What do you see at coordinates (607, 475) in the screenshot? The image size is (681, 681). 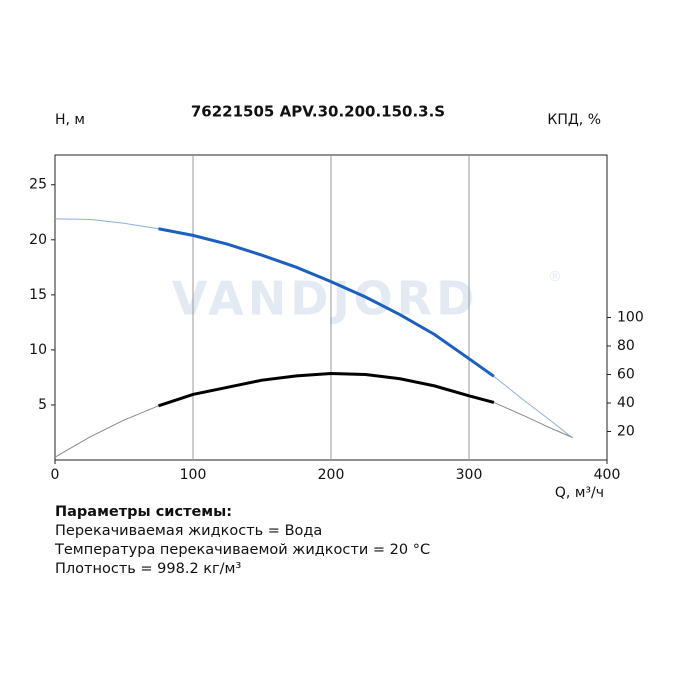 I see `x-tick-label: 400` at bounding box center [607, 475].